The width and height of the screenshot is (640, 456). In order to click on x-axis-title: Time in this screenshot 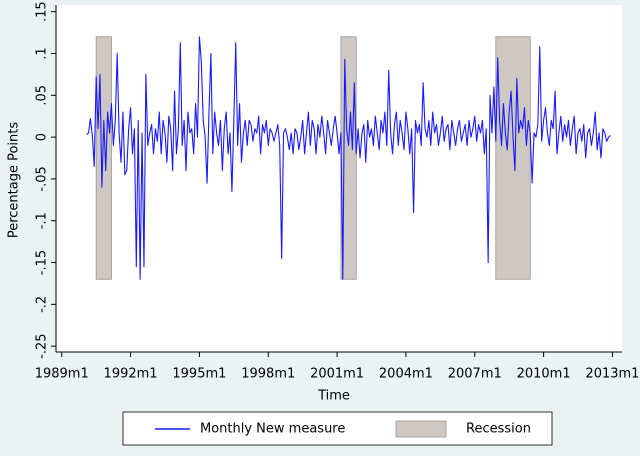, I will do `click(333, 396)`.